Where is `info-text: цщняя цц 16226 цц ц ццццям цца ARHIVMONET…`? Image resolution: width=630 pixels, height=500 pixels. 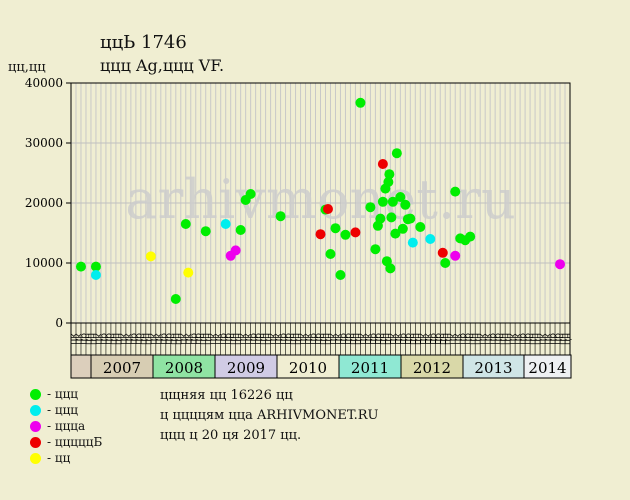 info-text: цщняя цц 16226 цц ц ццццям цца ARHIVMONET… is located at coordinates (269, 416).